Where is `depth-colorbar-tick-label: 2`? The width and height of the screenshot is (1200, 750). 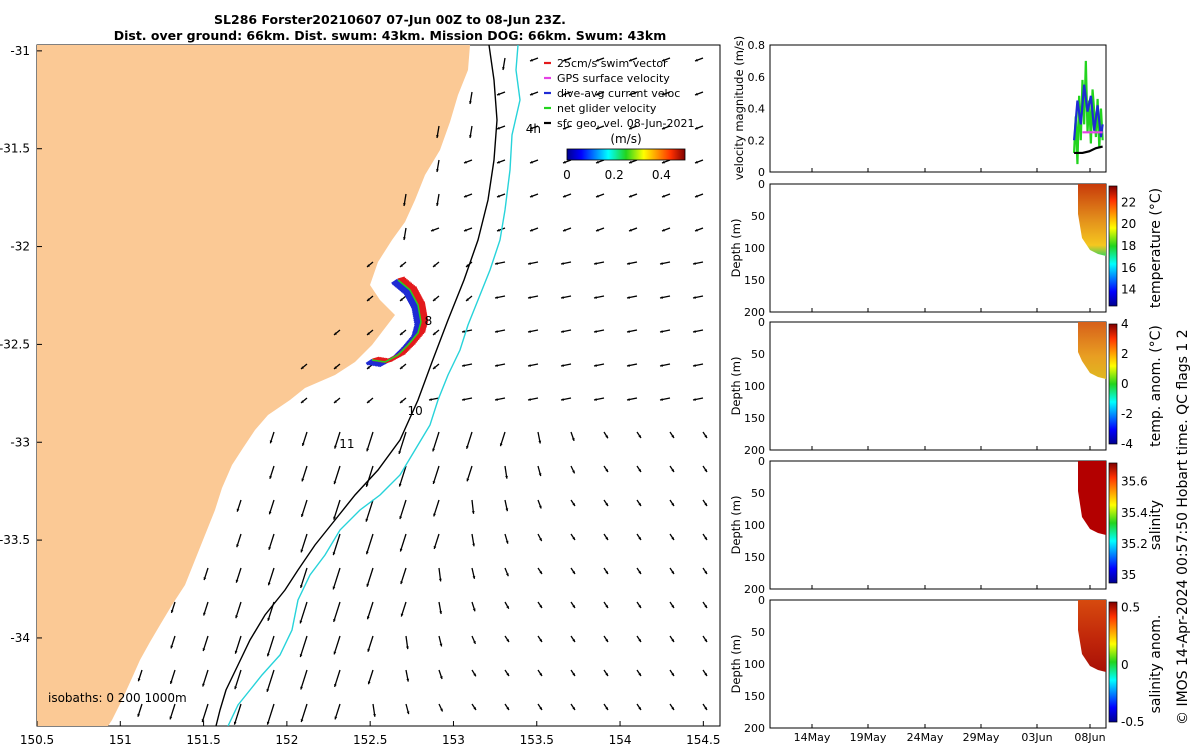
depth-colorbar-tick-label: 2 is located at coordinates (1125, 354).